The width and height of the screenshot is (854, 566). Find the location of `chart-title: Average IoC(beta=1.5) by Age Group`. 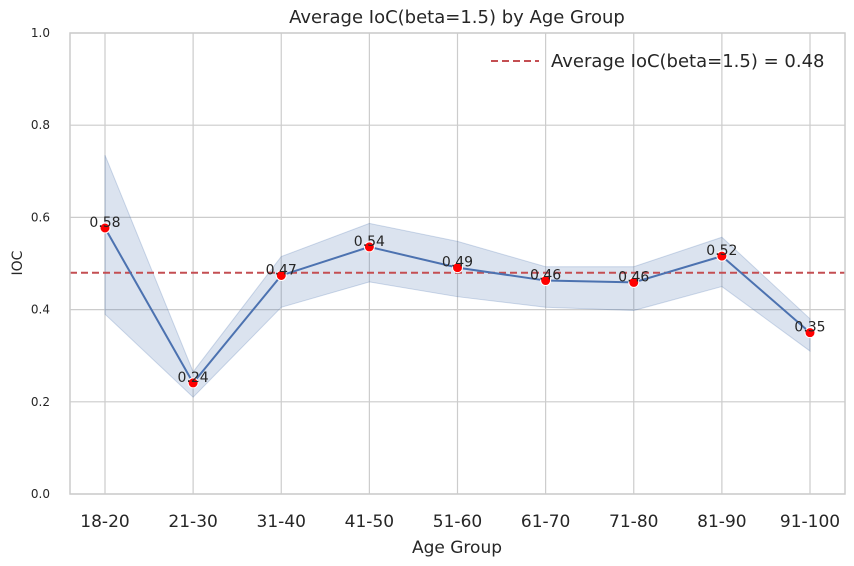

chart-title: Average IoC(beta=1.5) by Age Group is located at coordinates (457, 17).